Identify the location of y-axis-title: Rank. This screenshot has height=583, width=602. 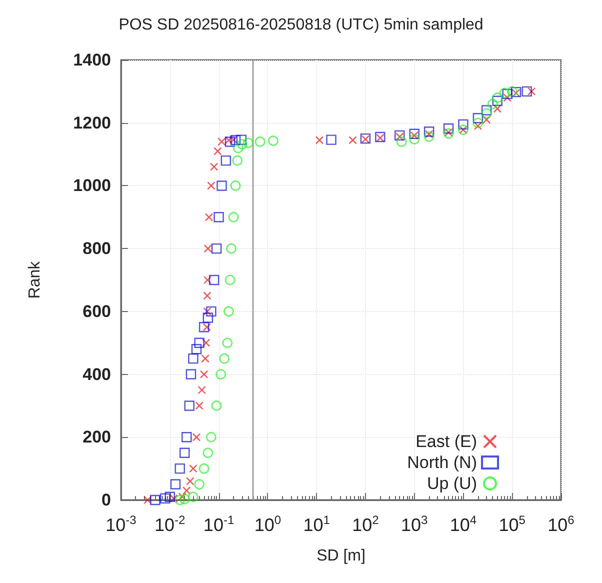
(35, 279).